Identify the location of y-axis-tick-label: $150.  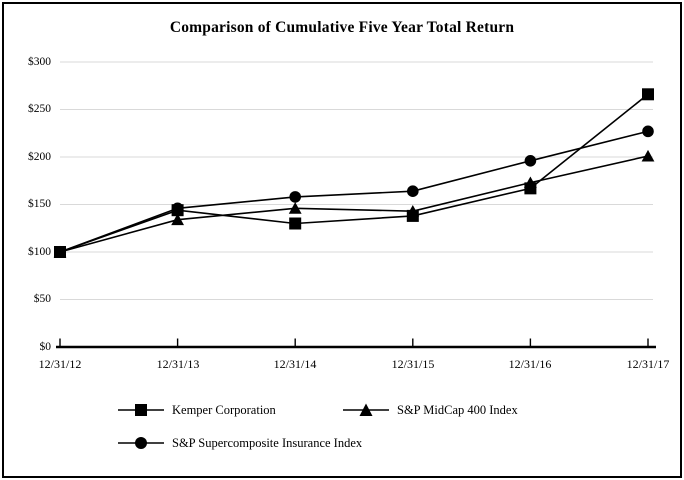
(39, 204).